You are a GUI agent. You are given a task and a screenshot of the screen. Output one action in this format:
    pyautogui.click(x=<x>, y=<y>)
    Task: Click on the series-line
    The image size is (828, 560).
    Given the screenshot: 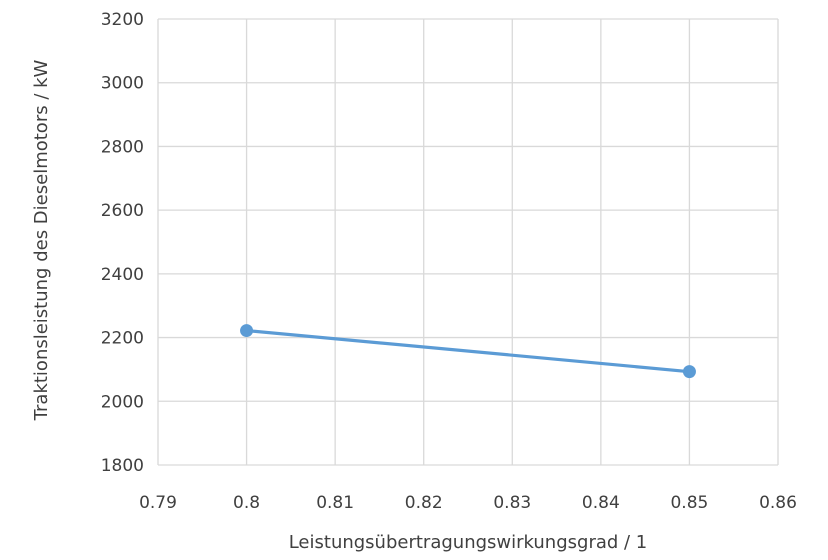 What is the action you would take?
    pyautogui.click(x=468, y=351)
    